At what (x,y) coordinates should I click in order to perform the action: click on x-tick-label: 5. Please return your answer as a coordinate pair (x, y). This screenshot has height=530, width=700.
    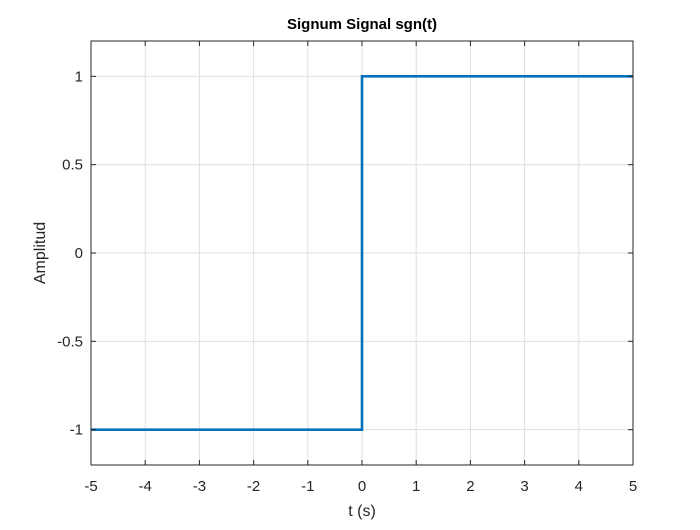
    Looking at the image, I should click on (633, 486).